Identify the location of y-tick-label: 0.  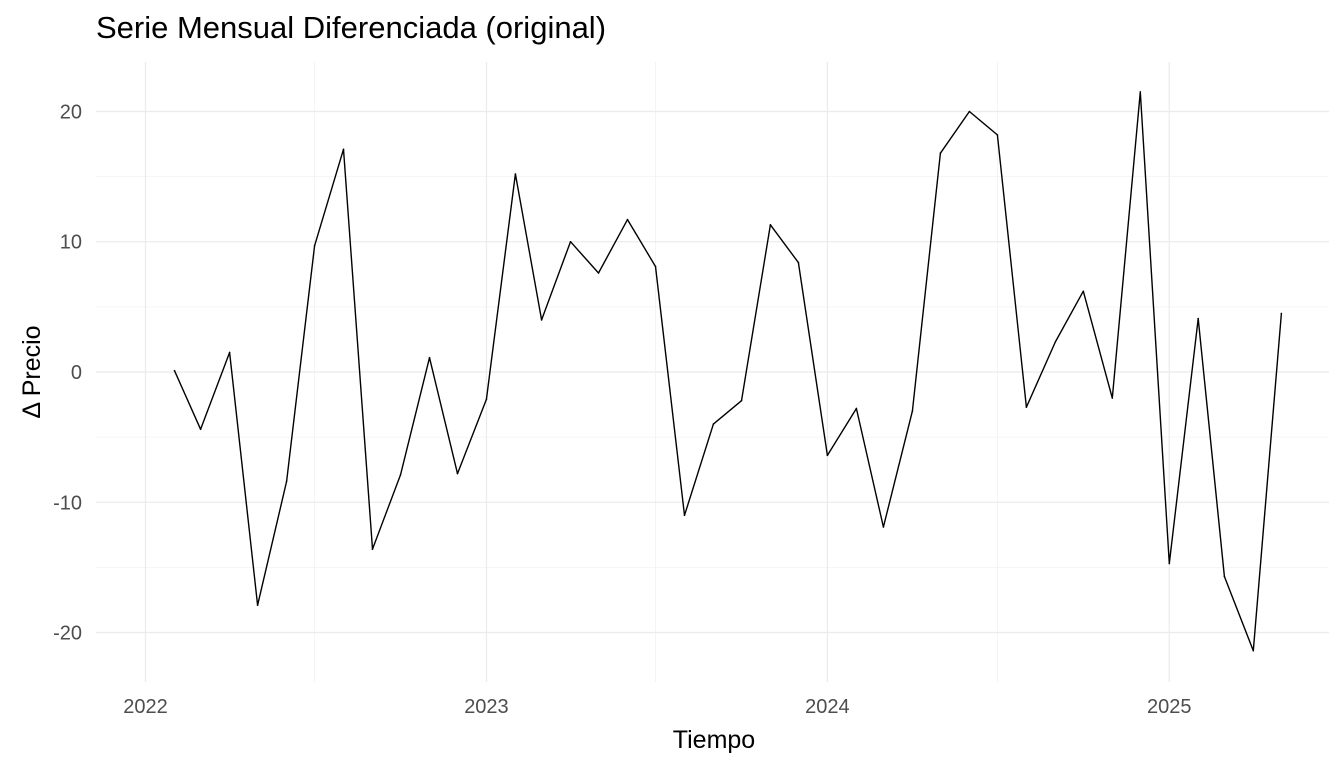
(76, 373).